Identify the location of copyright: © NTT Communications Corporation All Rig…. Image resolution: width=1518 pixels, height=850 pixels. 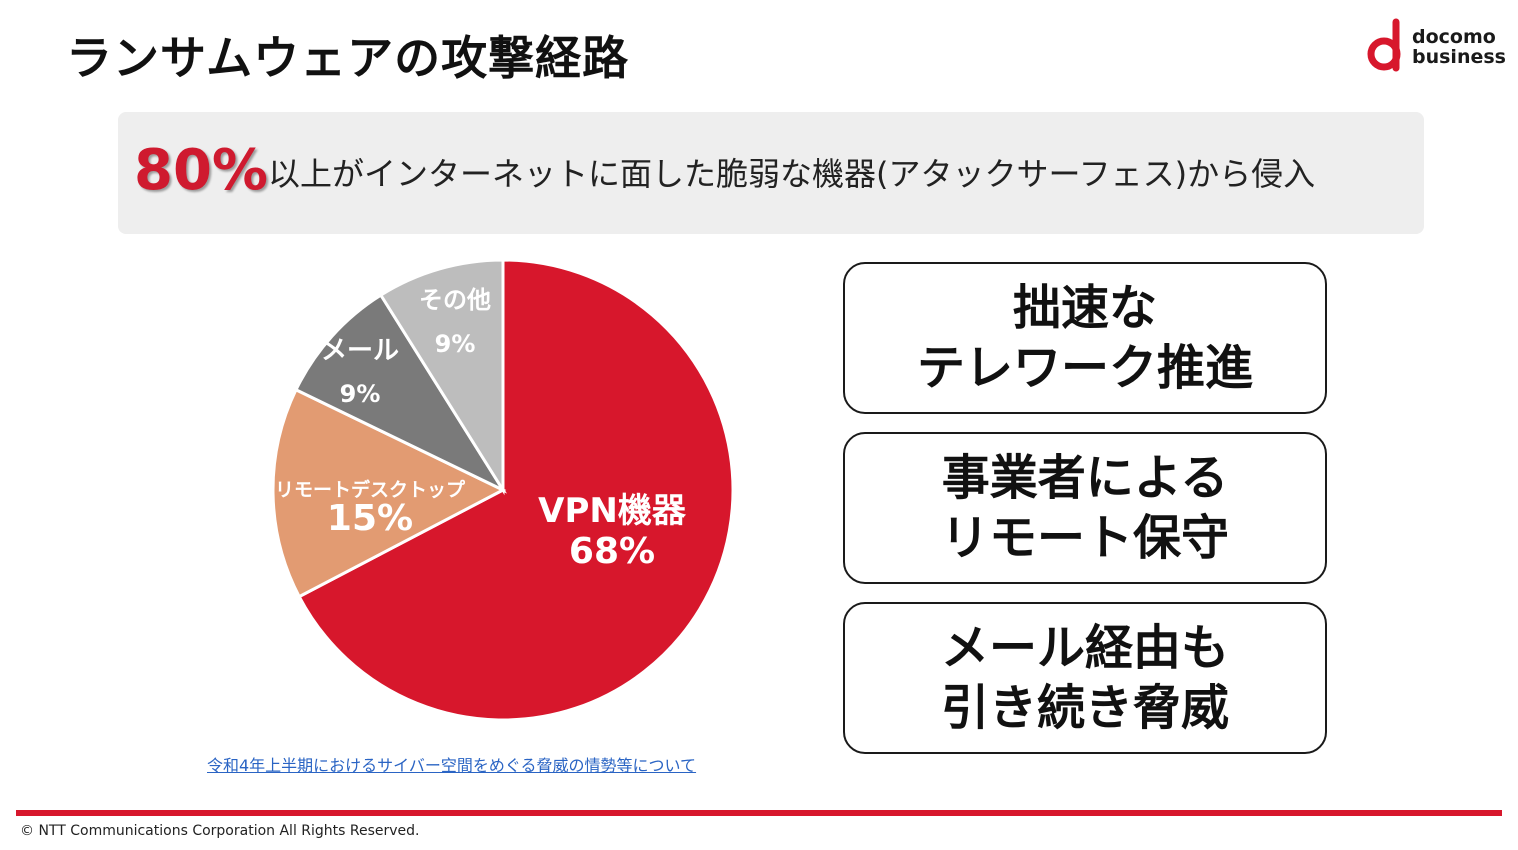
(220, 831).